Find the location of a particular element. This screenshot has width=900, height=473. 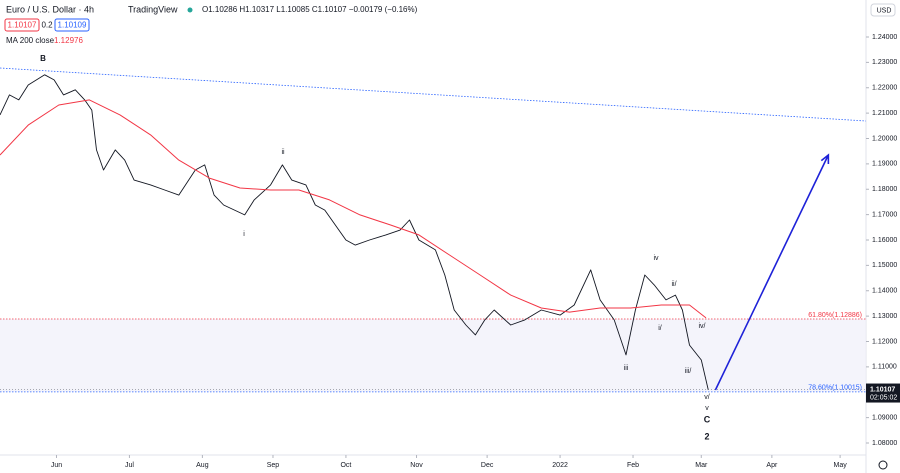

fib-zone is located at coordinates (433, 355).